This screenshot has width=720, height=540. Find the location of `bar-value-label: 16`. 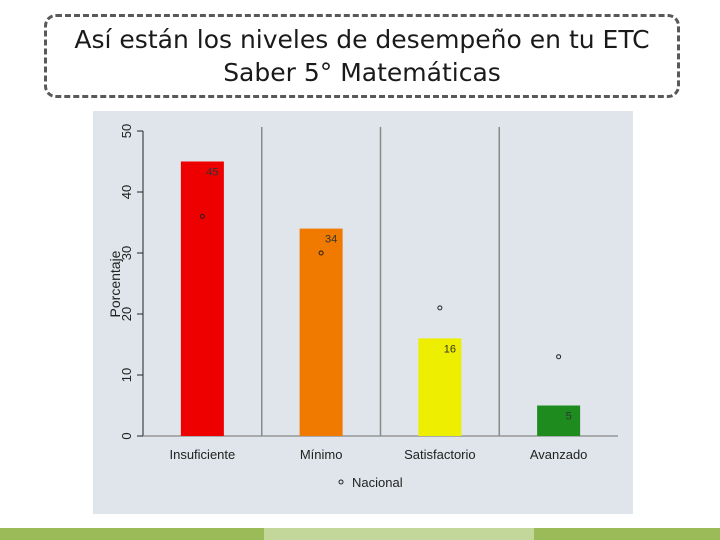

bar-value-label: 16 is located at coordinates (450, 349).